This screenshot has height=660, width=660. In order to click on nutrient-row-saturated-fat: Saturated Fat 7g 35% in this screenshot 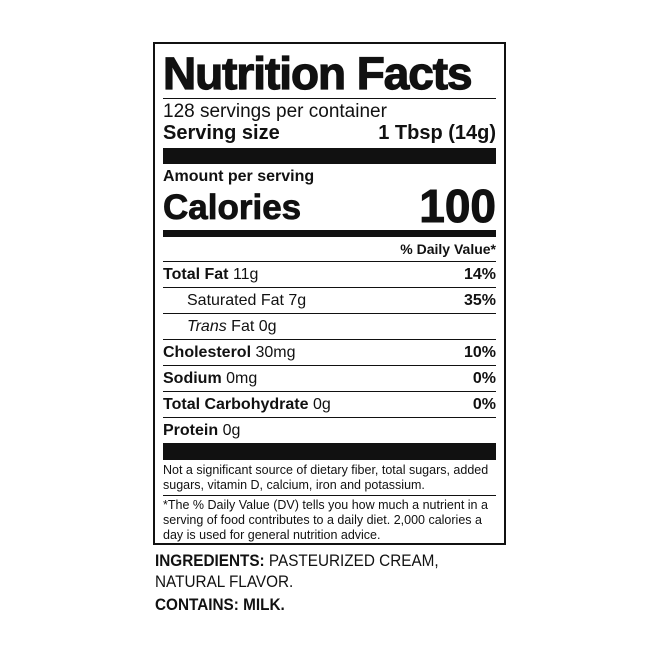, I will do `click(329, 300)`.